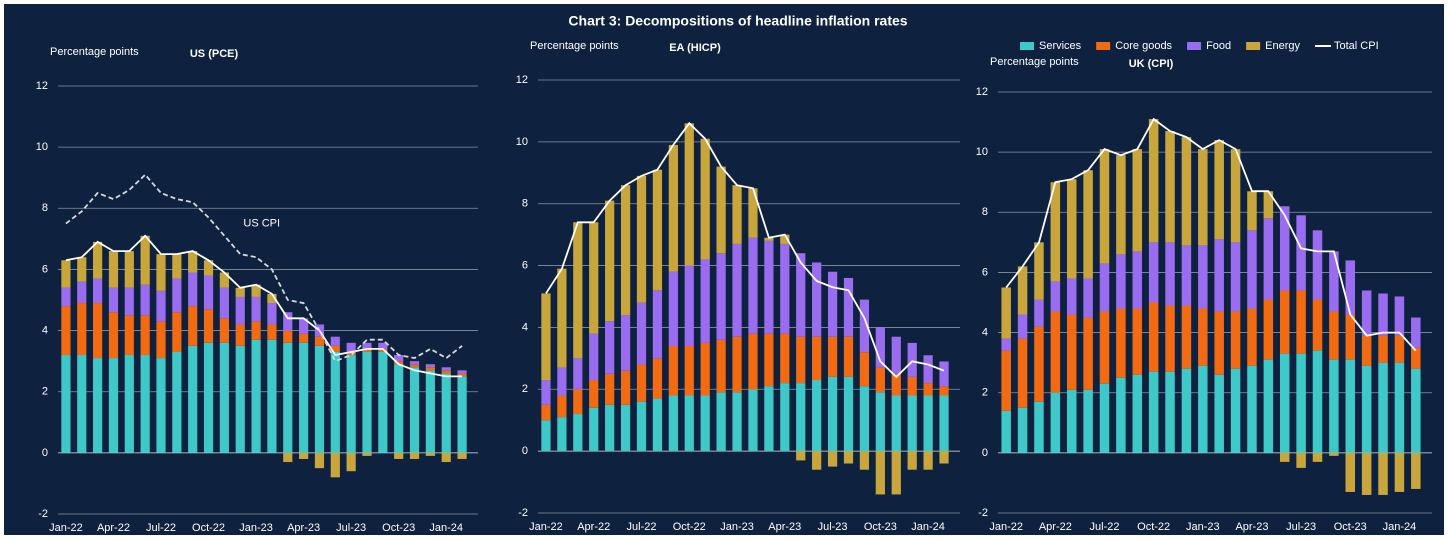  What do you see at coordinates (1143, 46) in the screenshot?
I see `legend-label: Core goods` at bounding box center [1143, 46].